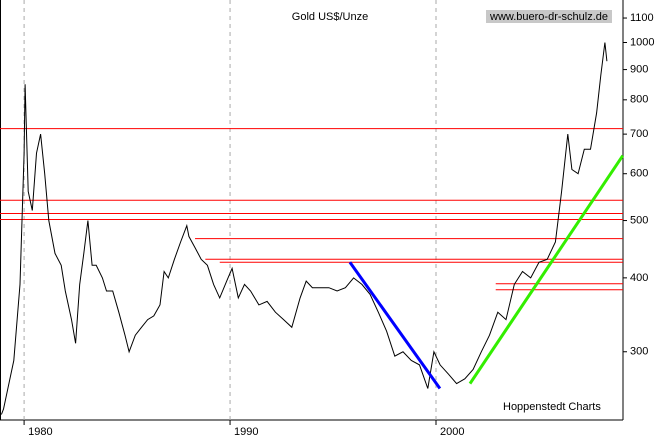 This screenshot has width=672, height=439. Describe the element at coordinates (639, 352) in the screenshot. I see `y-tick-label: 300` at that location.